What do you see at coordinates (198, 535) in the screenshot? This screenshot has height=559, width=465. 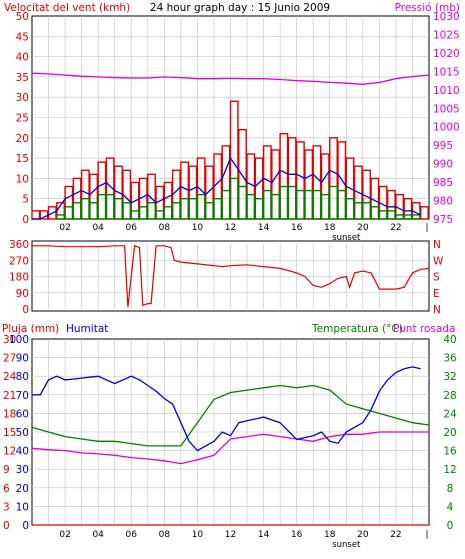 I see `time-tick-label: 10` at bounding box center [198, 535].